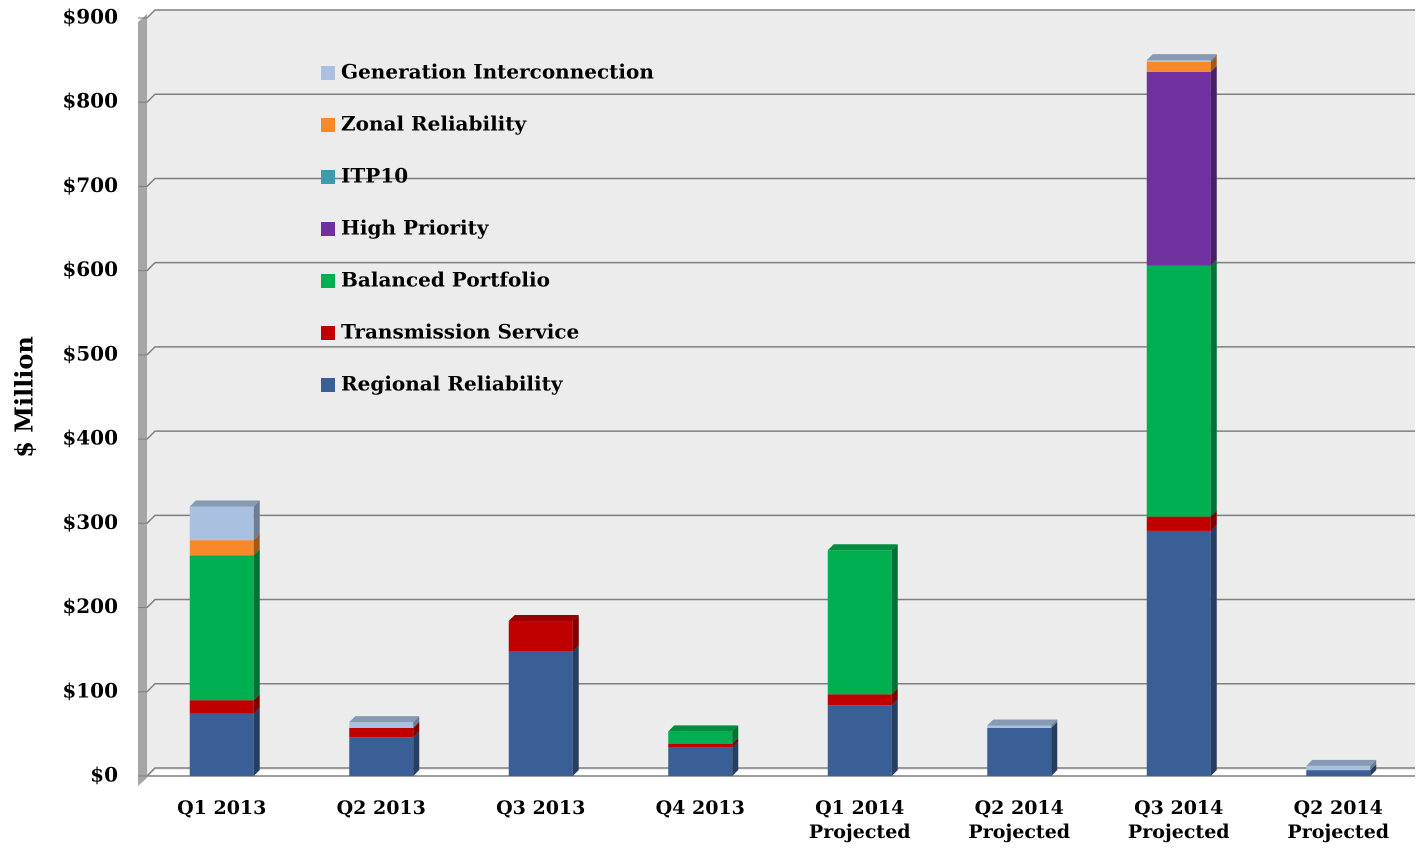 The image size is (1420, 856). What do you see at coordinates (24, 397) in the screenshot?
I see `y-axis-label: $ Million` at bounding box center [24, 397].